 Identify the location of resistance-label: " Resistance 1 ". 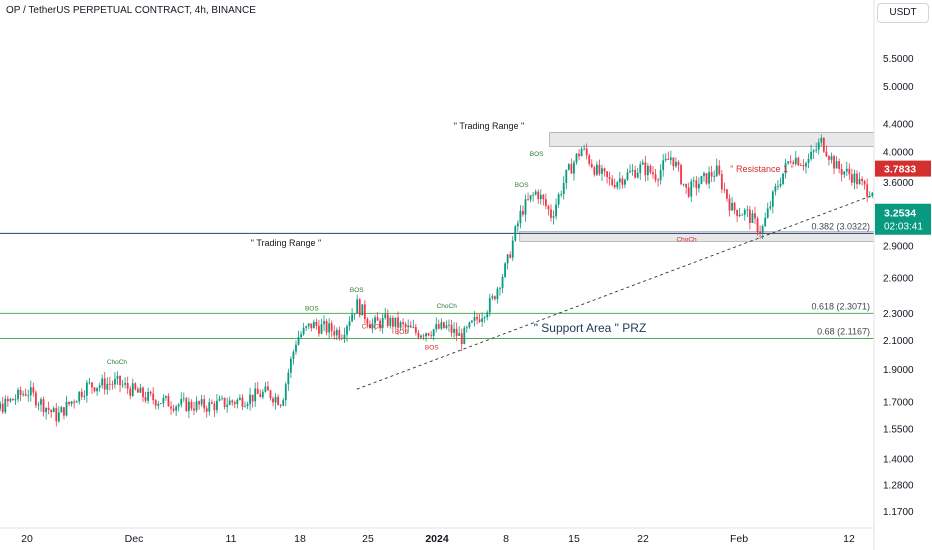
(761, 169).